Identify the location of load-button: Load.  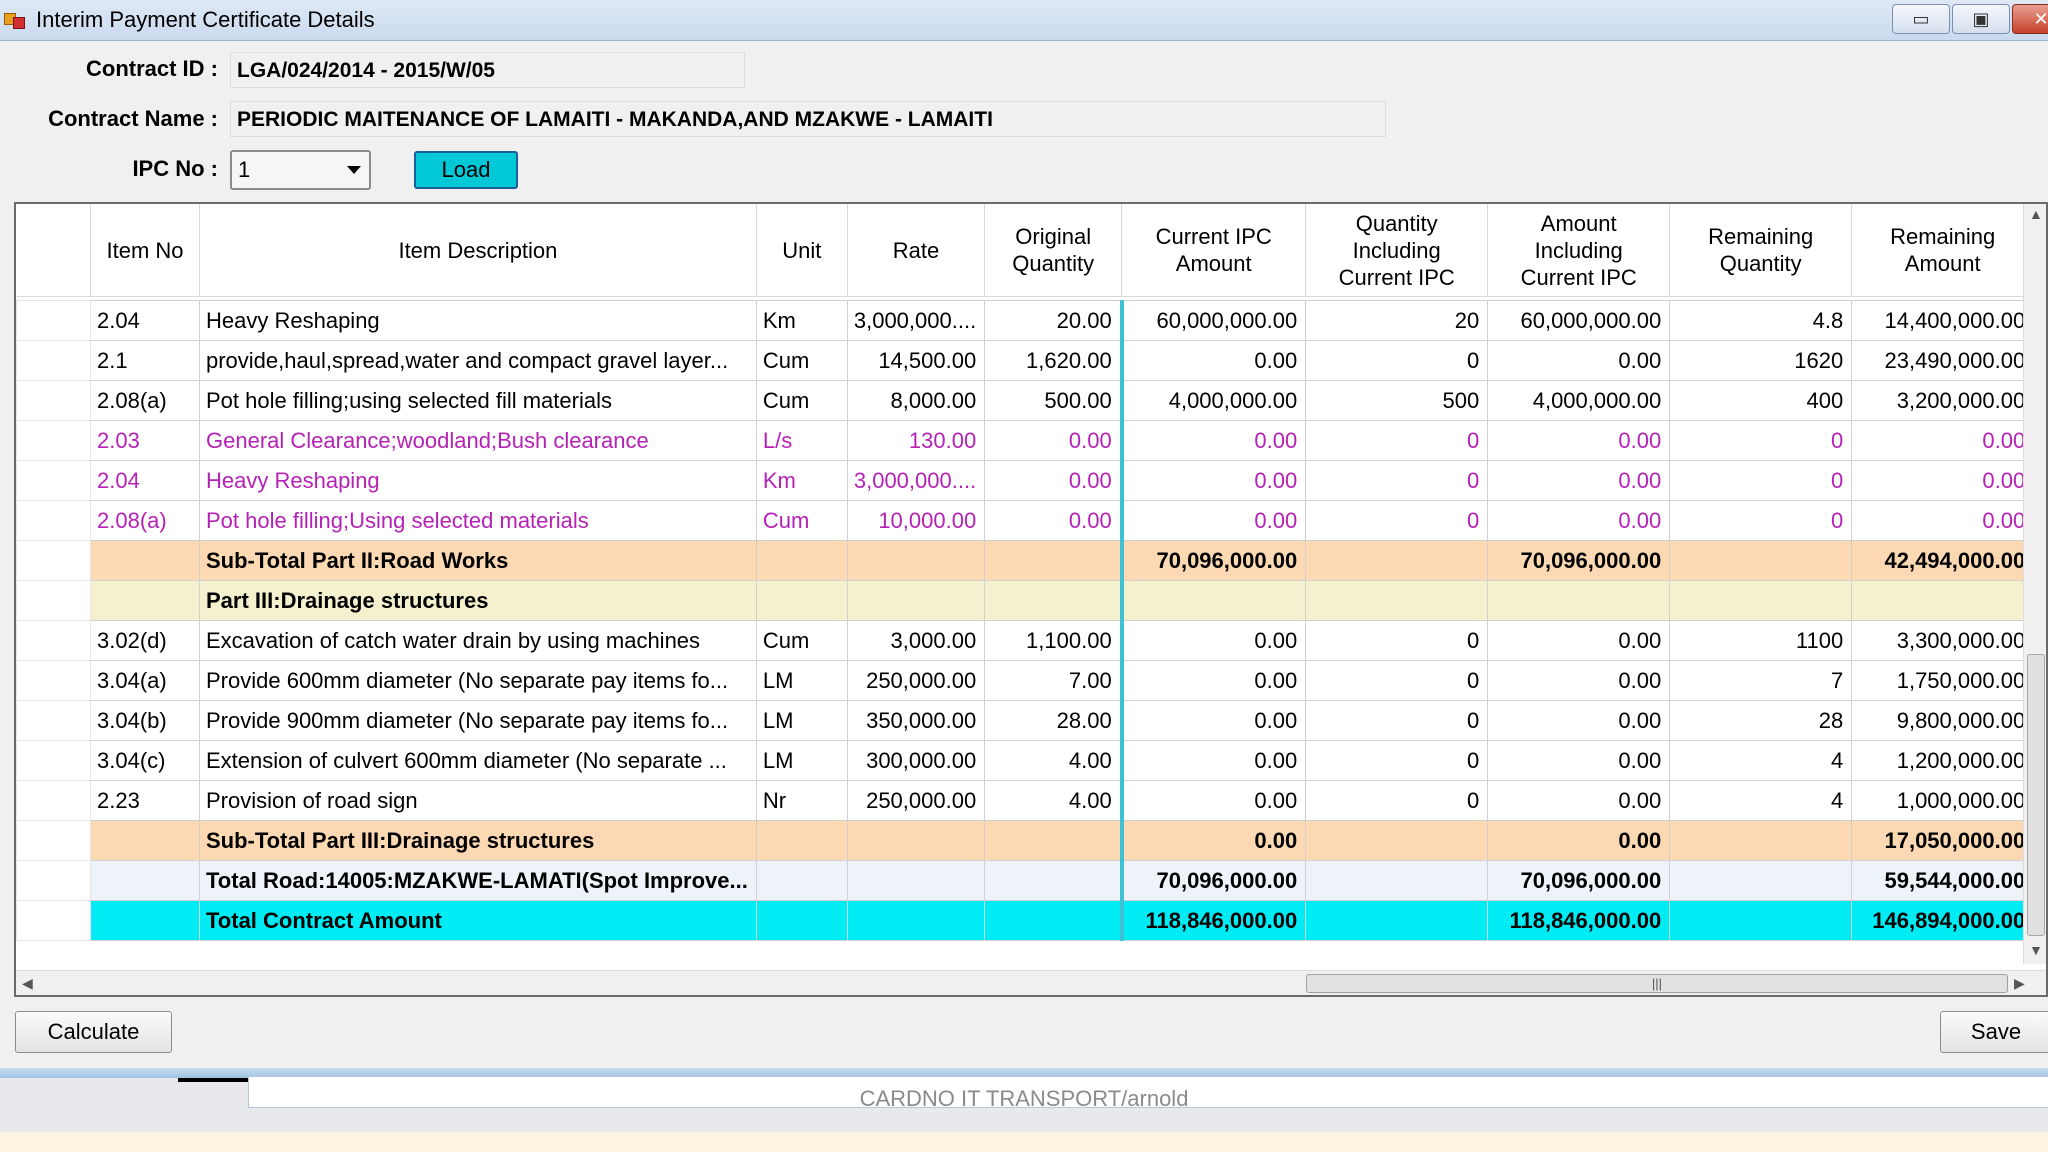
(466, 170).